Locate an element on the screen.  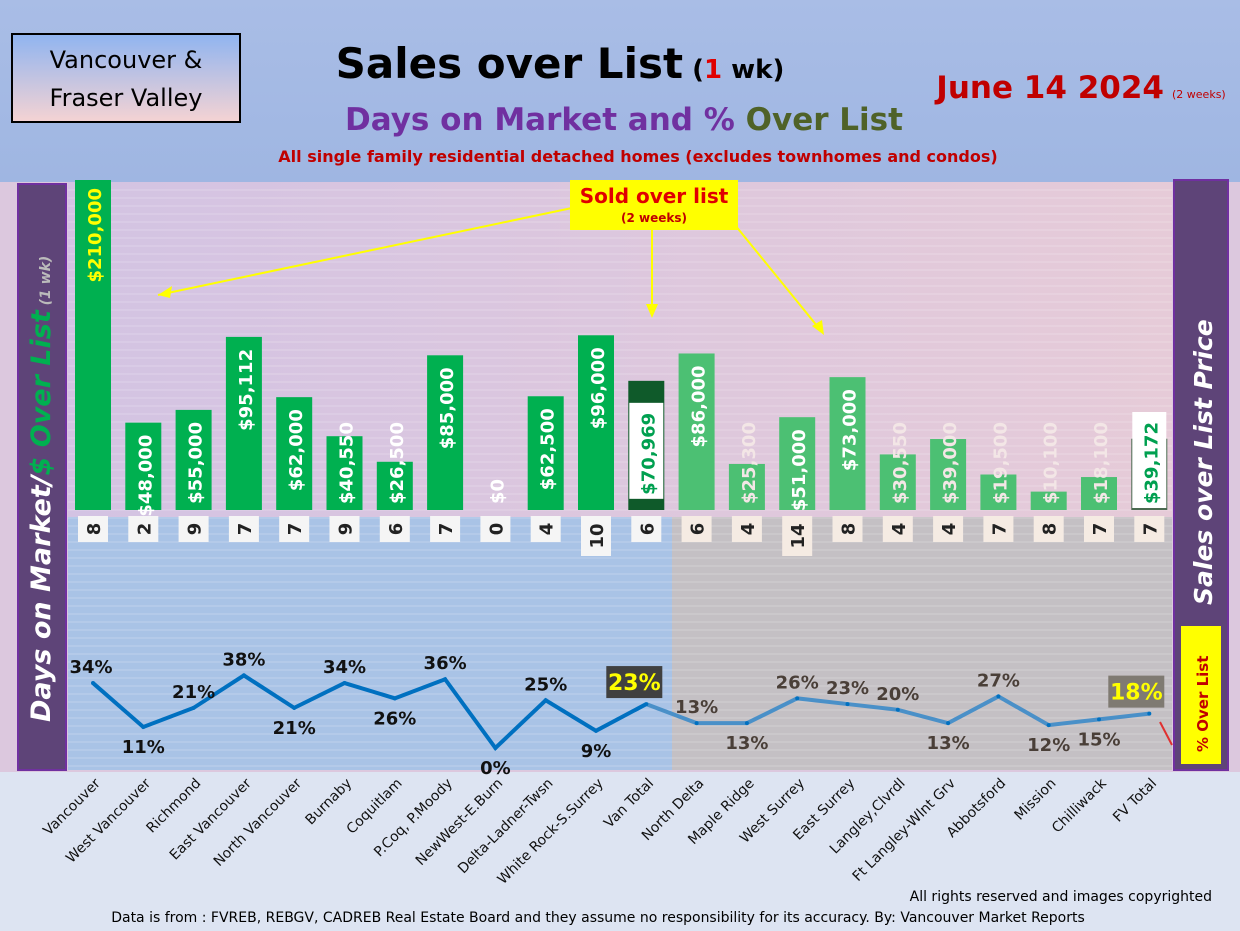
days-on-market-label: 0 is located at coordinates (496, 529).